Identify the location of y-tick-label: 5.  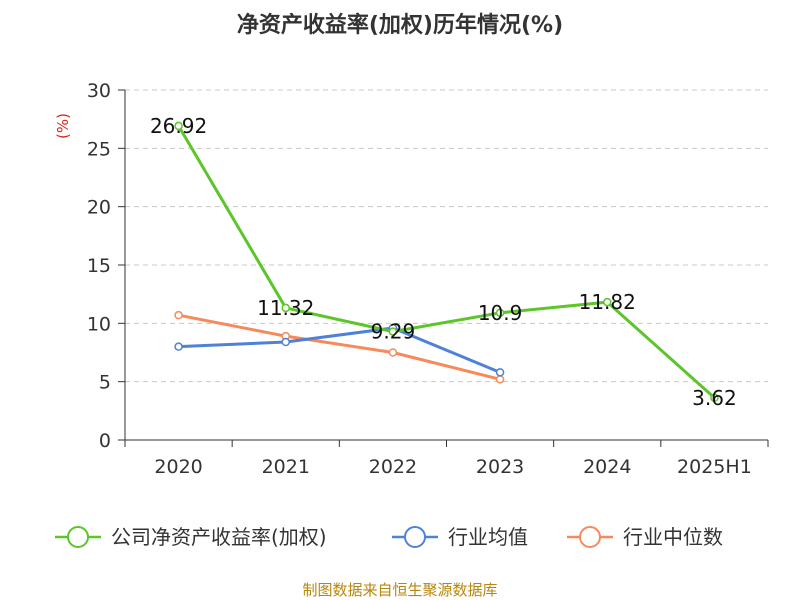
(105, 383).